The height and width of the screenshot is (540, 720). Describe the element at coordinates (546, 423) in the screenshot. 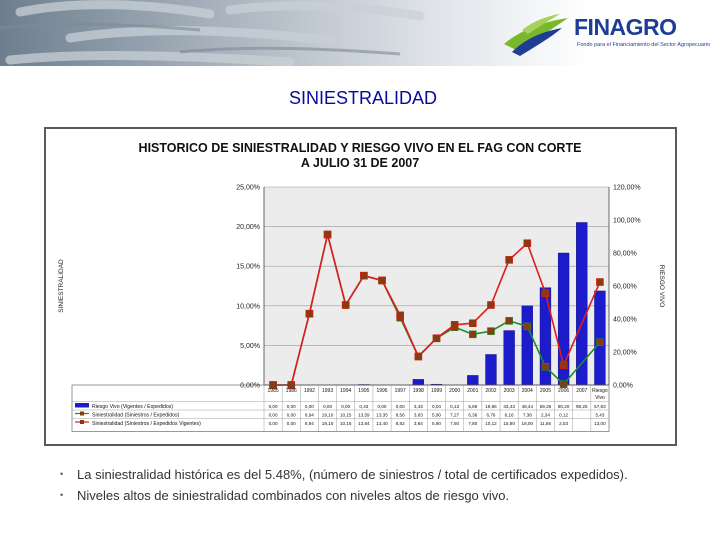

I see `data-label: 11,65` at that location.